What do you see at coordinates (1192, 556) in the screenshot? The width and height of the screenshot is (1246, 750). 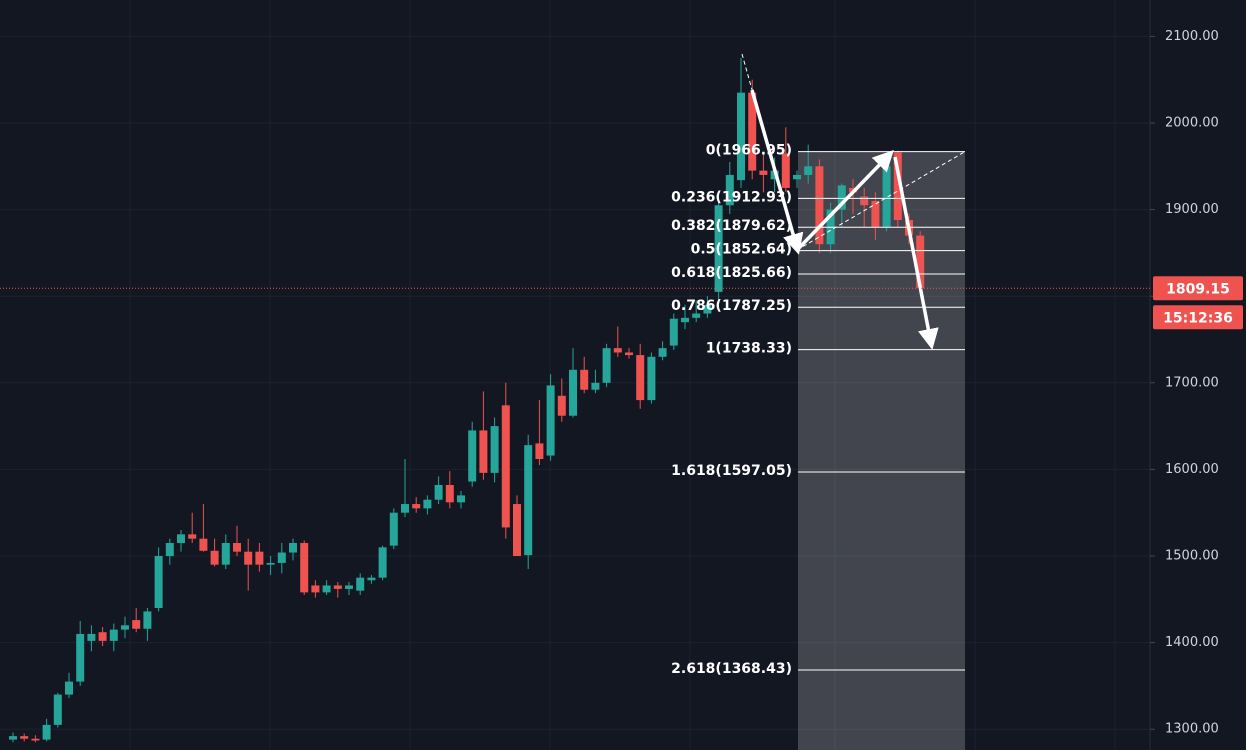 I see `y-tick-label: 1500.00` at bounding box center [1192, 556].